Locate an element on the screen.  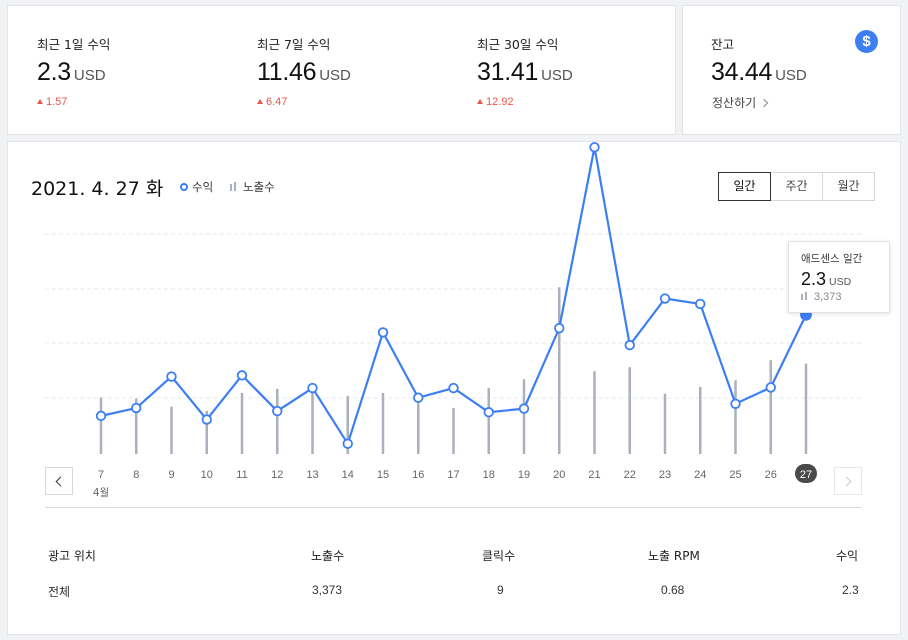
x-tick-label: 20 is located at coordinates (559, 475).